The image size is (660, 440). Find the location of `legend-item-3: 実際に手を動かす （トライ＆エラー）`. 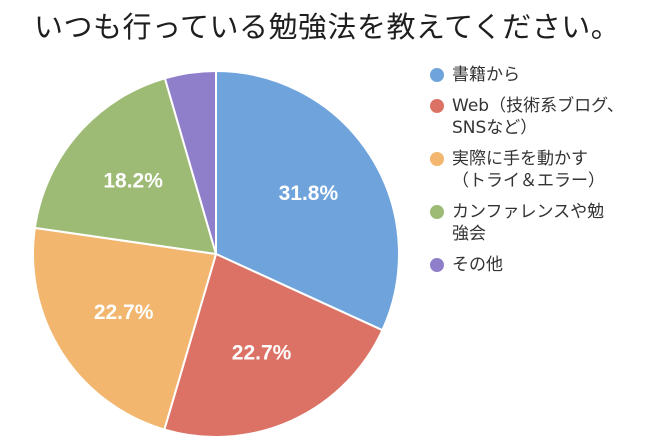

legend-item-3: 実際に手を動かす （トライ＆エラー） is located at coordinates (542, 170).